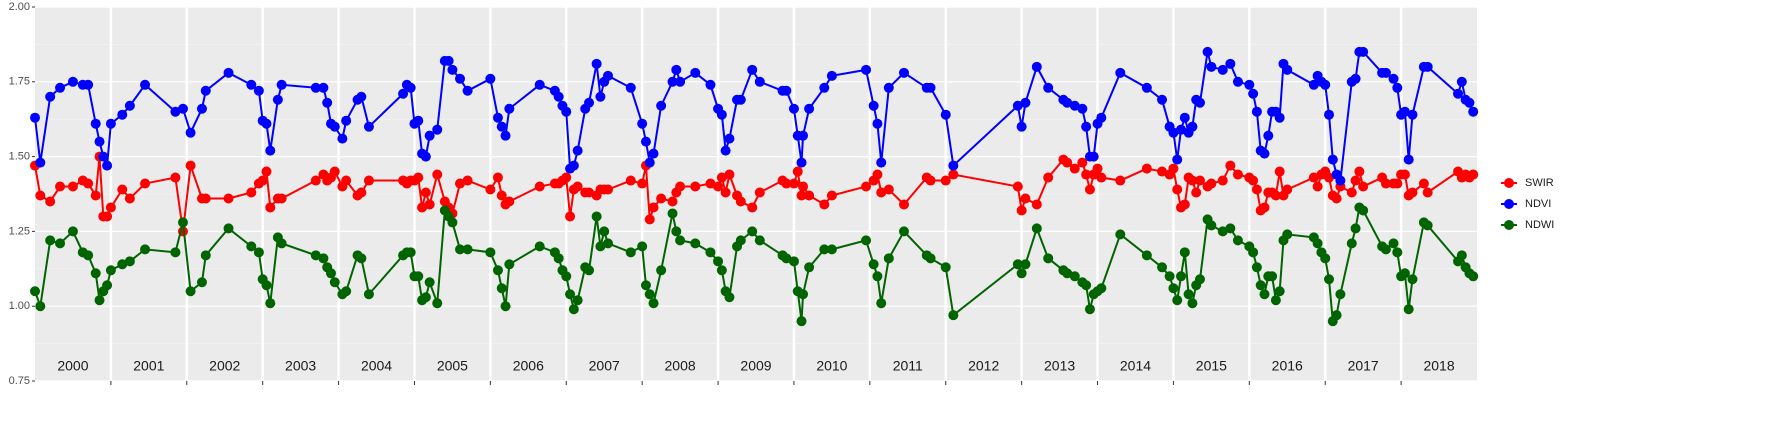 The image size is (1773, 442). Describe the element at coordinates (19, 7) in the screenshot. I see `y-tick-label: 2.00` at that location.